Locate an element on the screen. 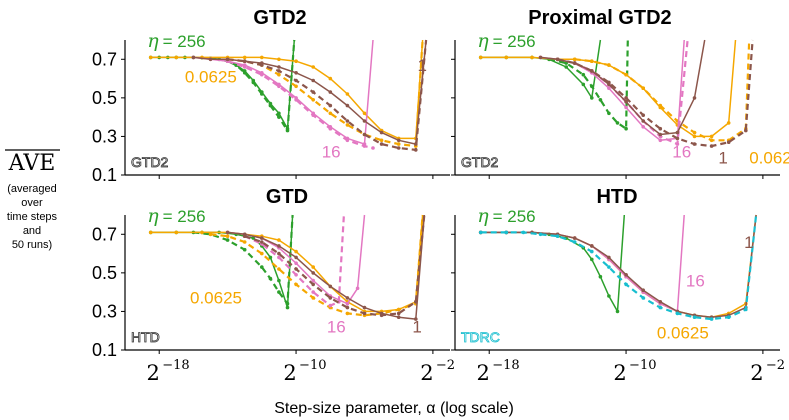  panel-method-label: HTD is located at coordinates (145, 337).